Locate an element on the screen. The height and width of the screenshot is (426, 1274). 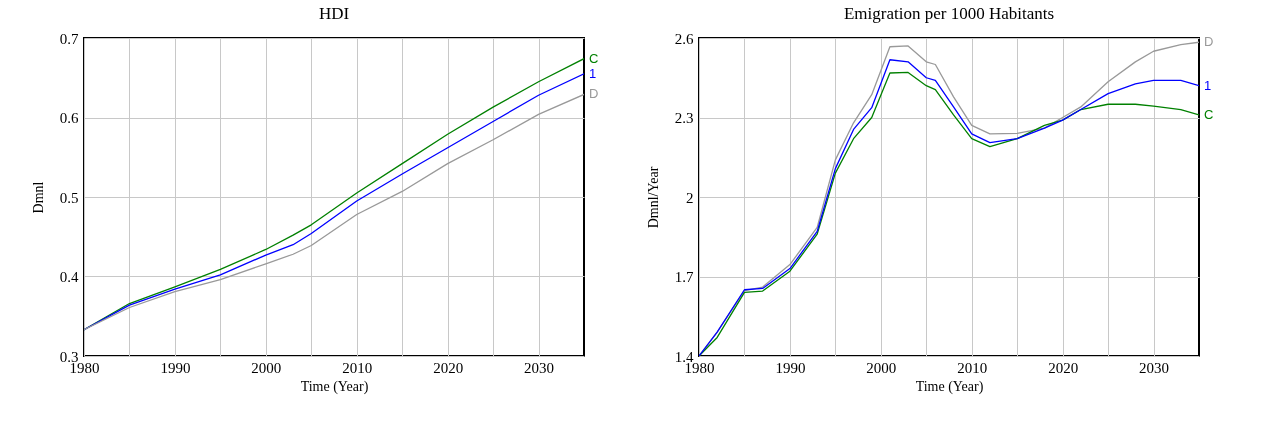
chart-title: Emigration per 1000 Habitants is located at coordinates (949, 13).